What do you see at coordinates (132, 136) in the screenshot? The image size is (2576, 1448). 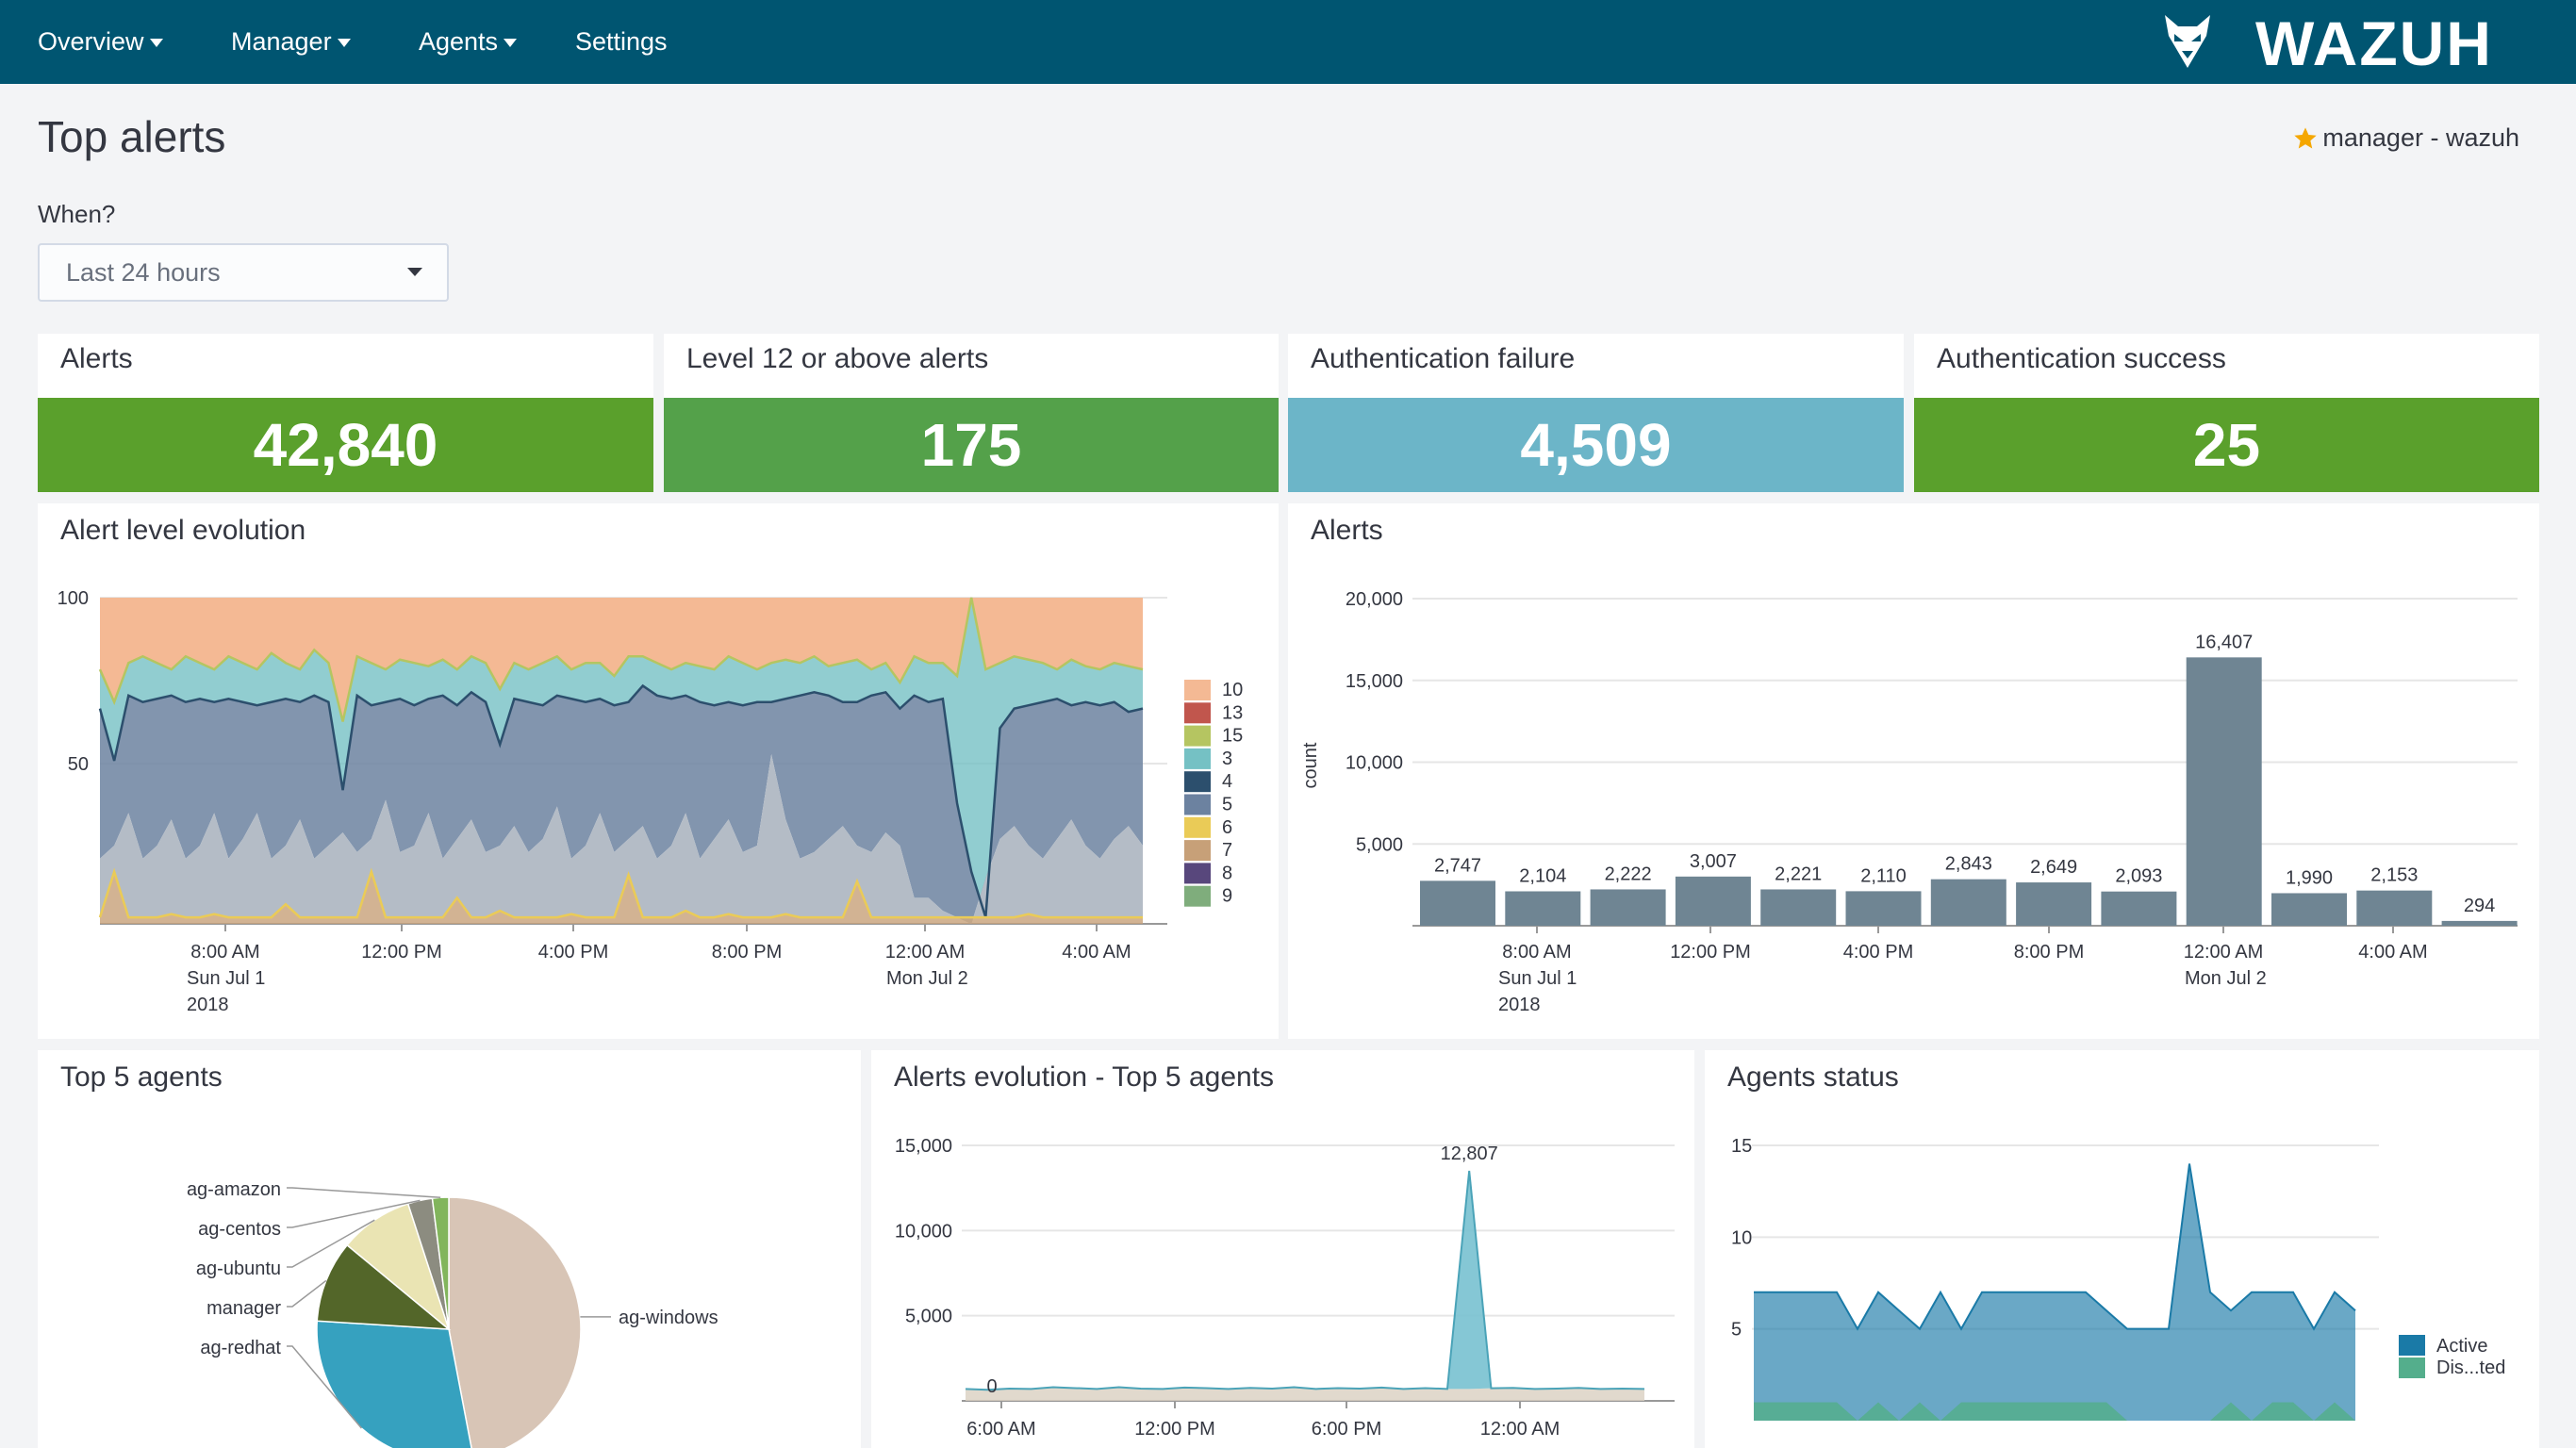 I see `page-title: Top alerts` at bounding box center [132, 136].